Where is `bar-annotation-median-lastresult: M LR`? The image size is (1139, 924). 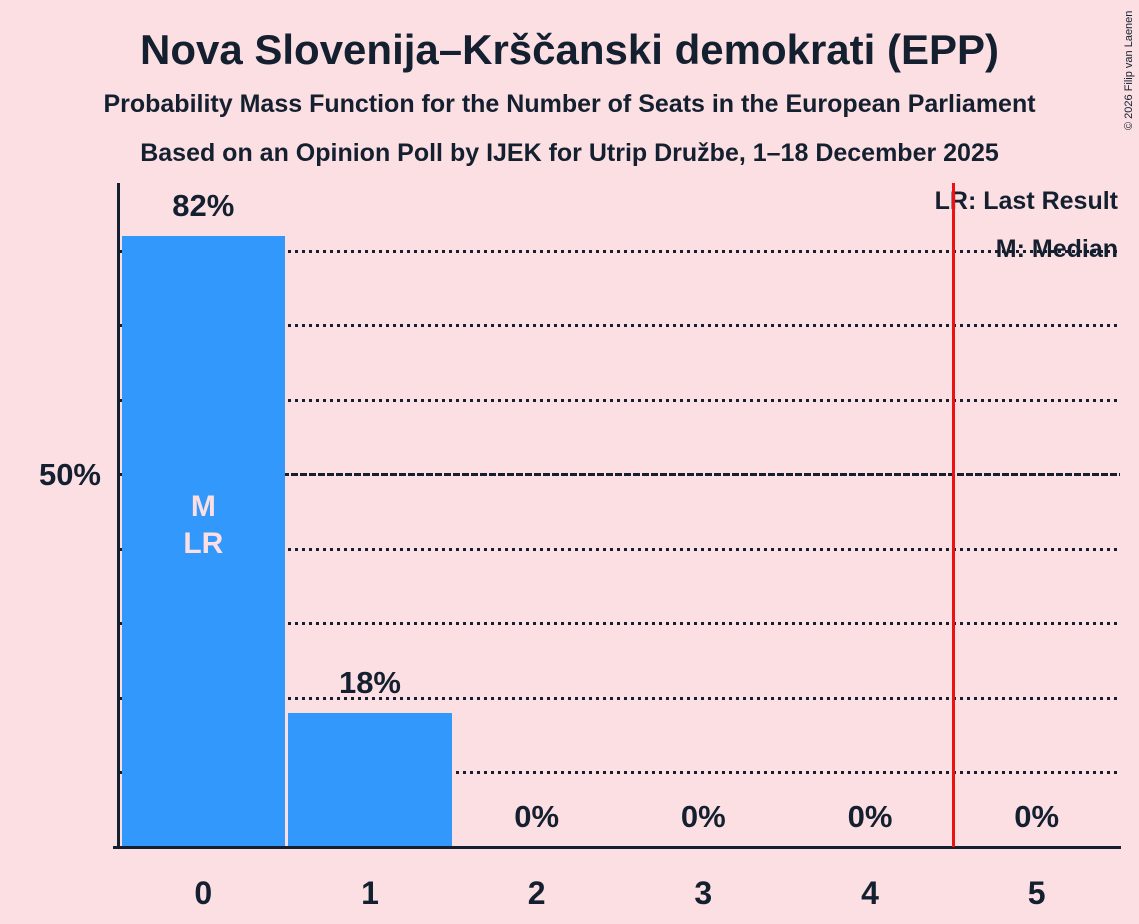
bar-annotation-median-lastresult: M LR is located at coordinates (203, 525).